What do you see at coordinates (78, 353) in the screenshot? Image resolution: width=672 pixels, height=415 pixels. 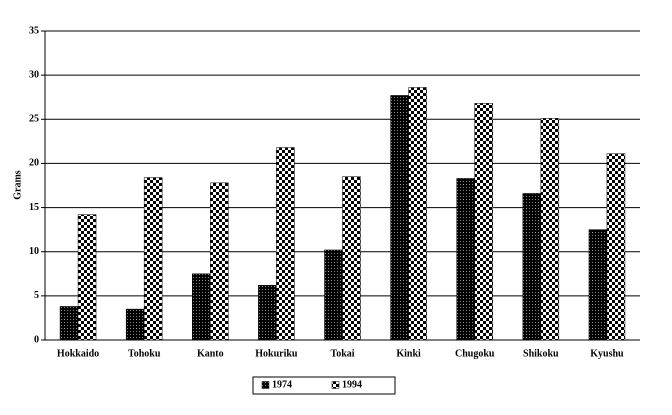 I see `x-tick-label: Hokkaido` at bounding box center [78, 353].